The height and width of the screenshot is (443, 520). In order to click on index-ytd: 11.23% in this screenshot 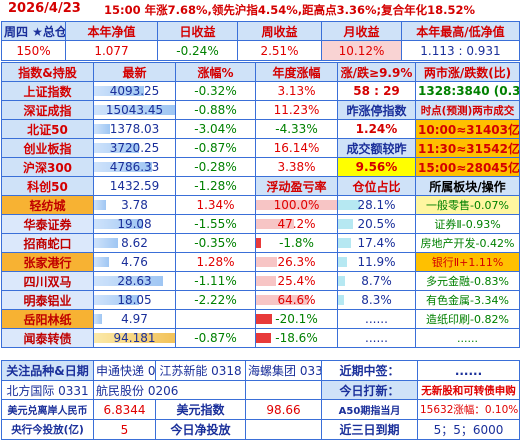, I will do `click(296, 110)`.